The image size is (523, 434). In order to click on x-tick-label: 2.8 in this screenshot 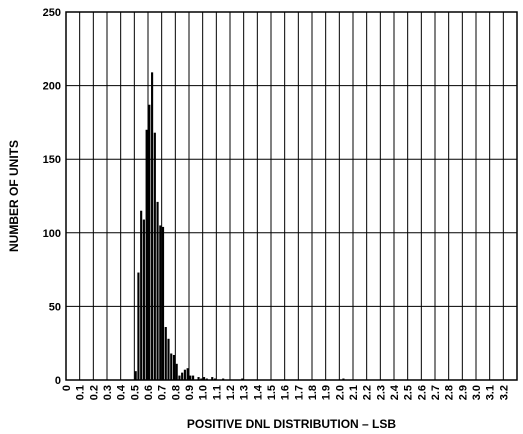, I will do `click(450, 392)`.